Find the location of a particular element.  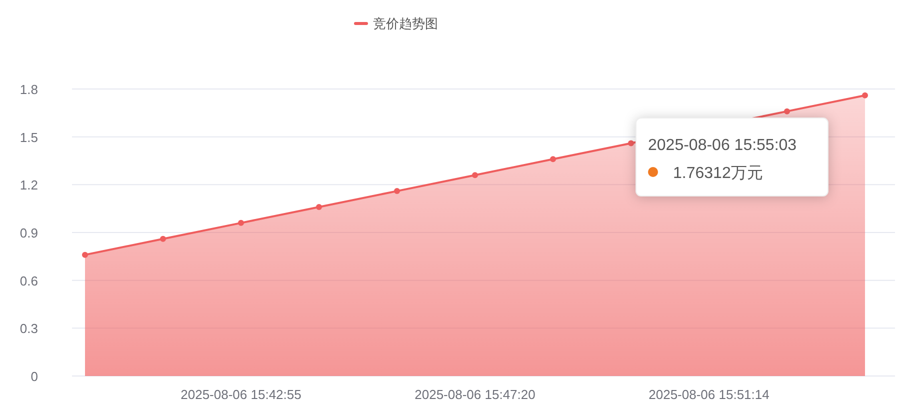

legend-label: 竞价趋势图 is located at coordinates (405, 23).